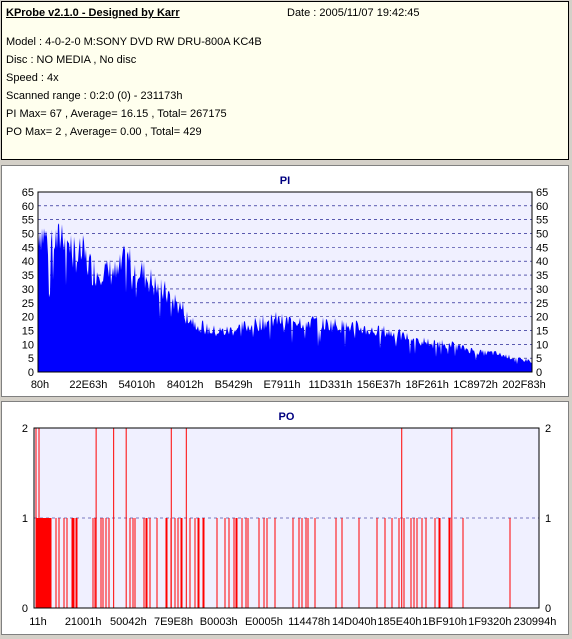 The height and width of the screenshot is (639, 572). What do you see at coordinates (354, 622) in the screenshot?
I see `po-xtick: 14D040h` at bounding box center [354, 622].